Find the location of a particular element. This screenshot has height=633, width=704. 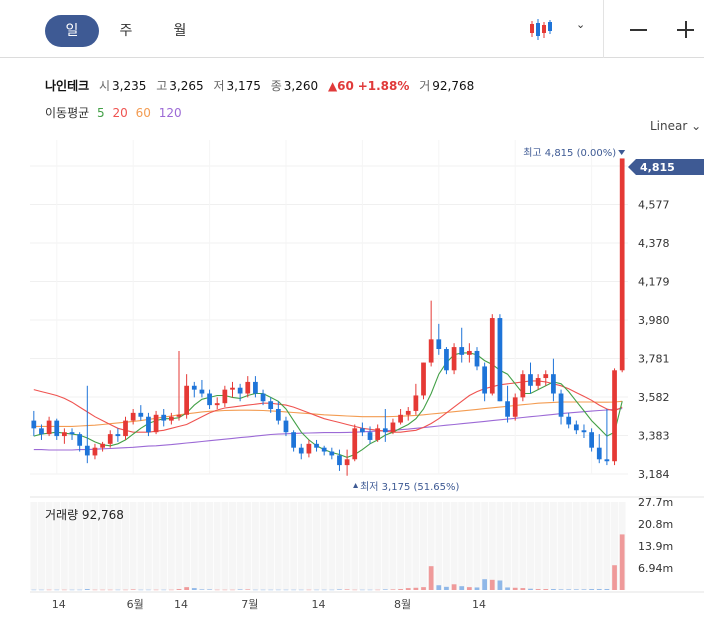

volume-legend: 거래량 92,768 is located at coordinates (84, 515).